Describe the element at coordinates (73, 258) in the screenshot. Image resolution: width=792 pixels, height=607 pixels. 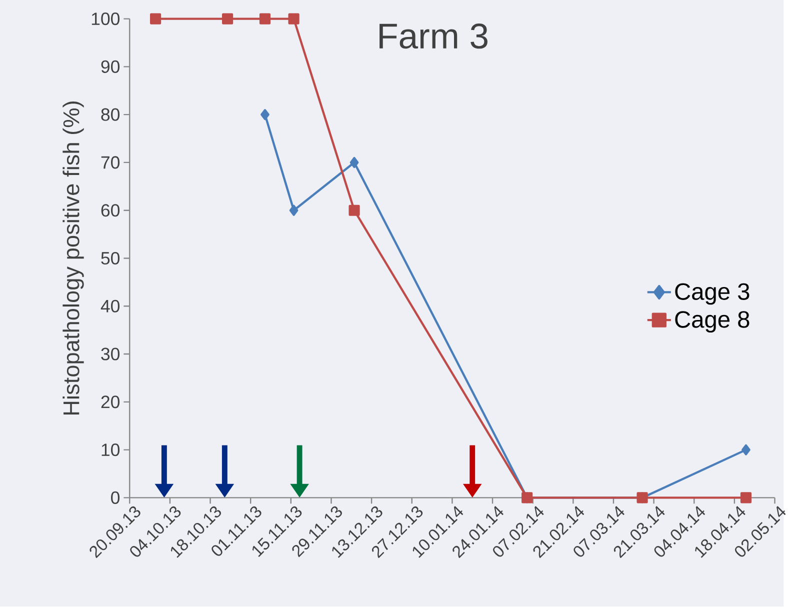
I see `y-axis-title: Histopathology positive fish (%)` at that location.